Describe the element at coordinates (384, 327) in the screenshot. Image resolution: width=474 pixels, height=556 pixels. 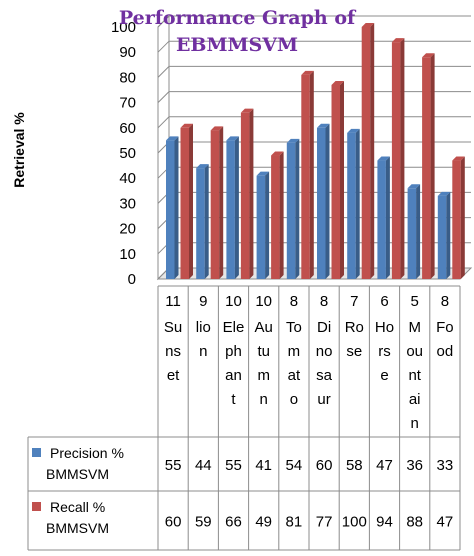
I see `category-label: Ho` at that location.